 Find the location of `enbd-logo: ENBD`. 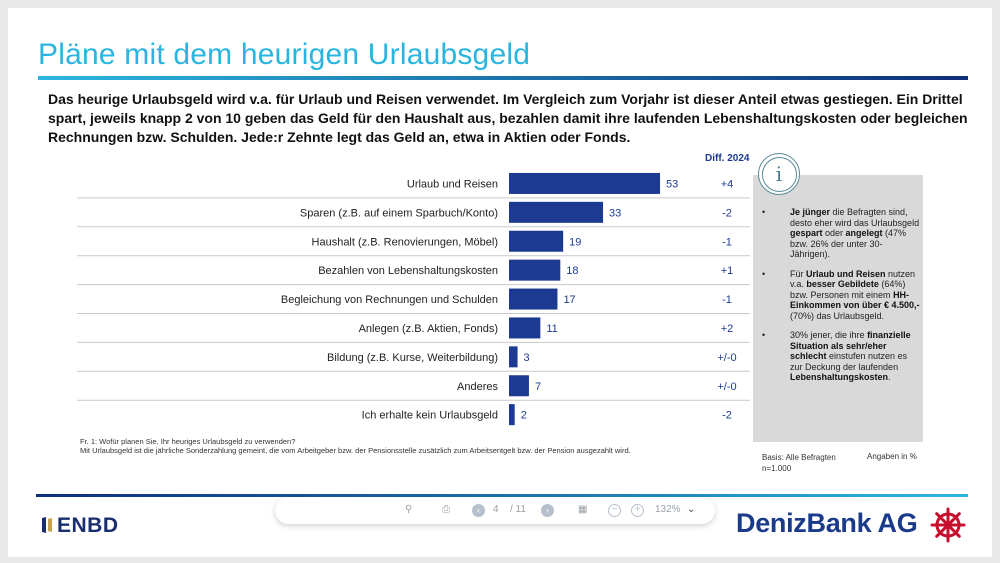

enbd-logo: ENBD is located at coordinates (79, 526).